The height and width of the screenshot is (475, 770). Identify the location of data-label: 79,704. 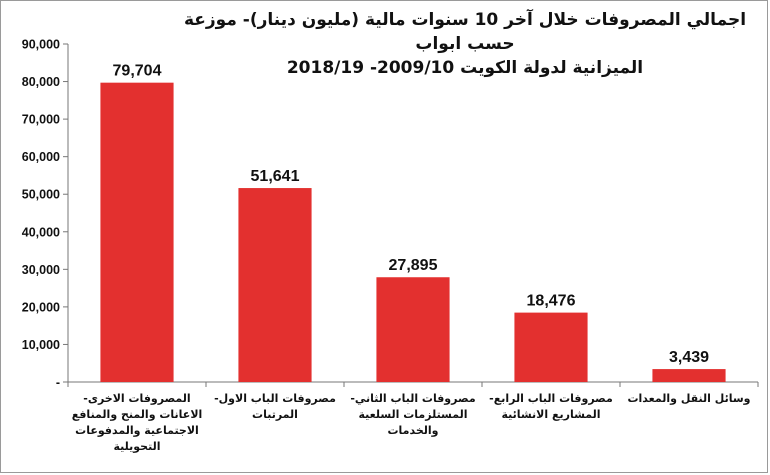
(137, 71).